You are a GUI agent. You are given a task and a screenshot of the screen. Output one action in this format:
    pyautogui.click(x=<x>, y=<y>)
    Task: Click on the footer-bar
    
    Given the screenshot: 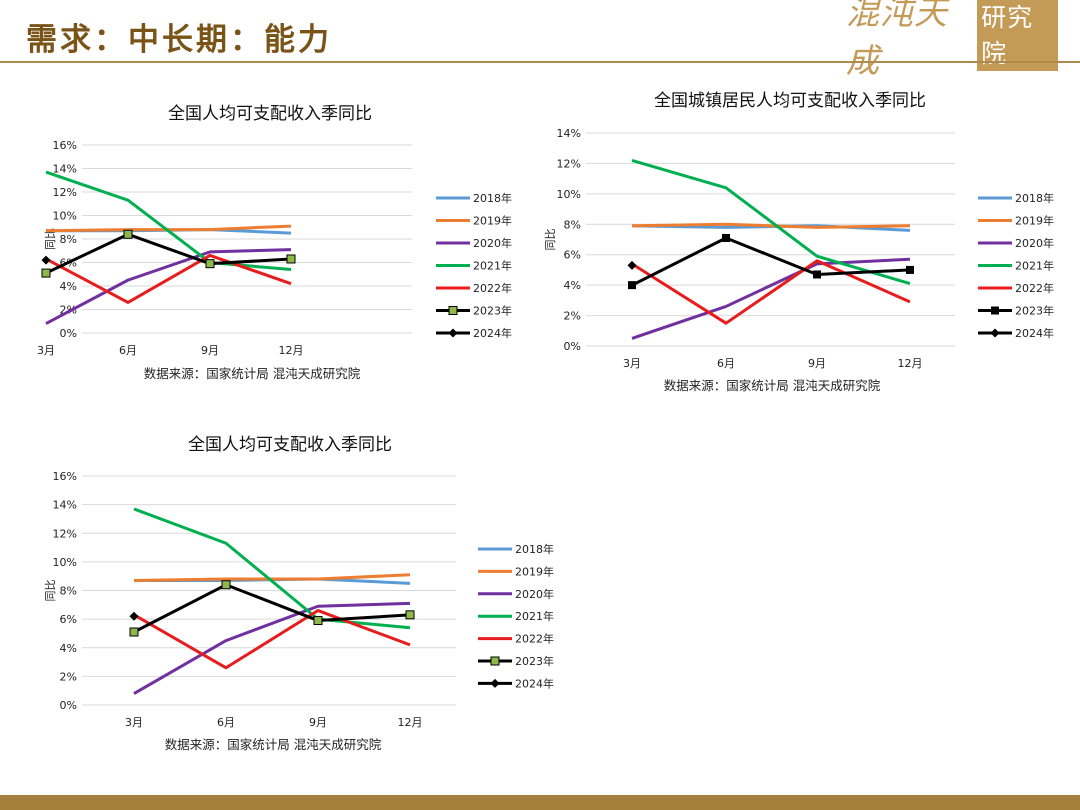 What is the action you would take?
    pyautogui.click(x=540, y=802)
    